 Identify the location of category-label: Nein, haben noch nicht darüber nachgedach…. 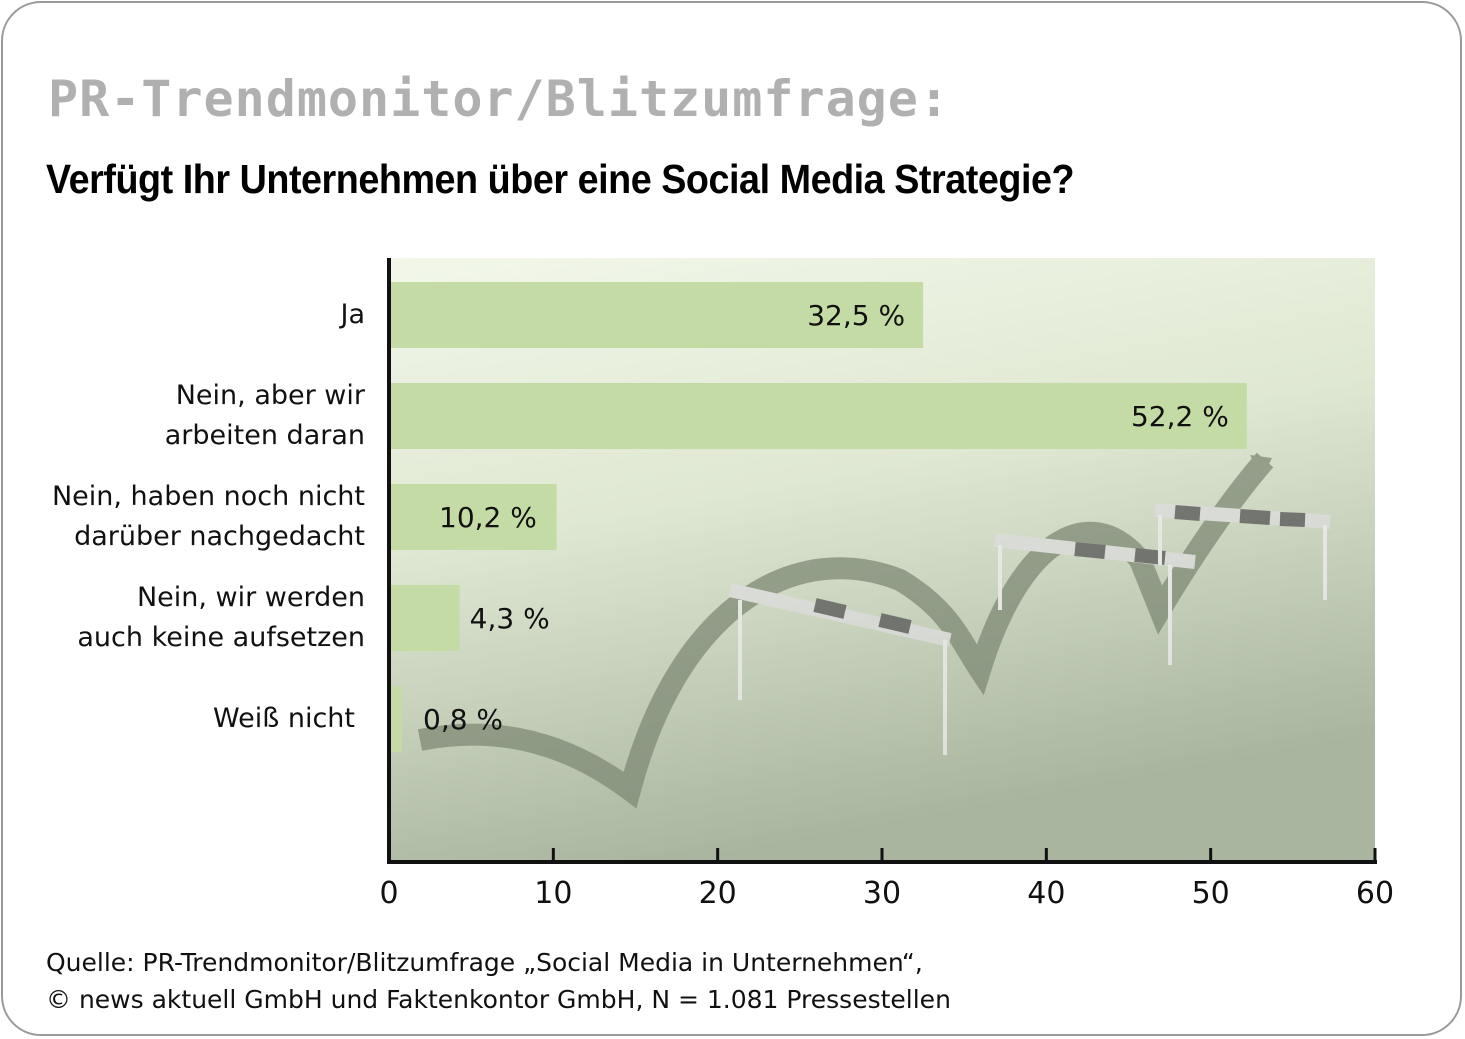
(208, 516).